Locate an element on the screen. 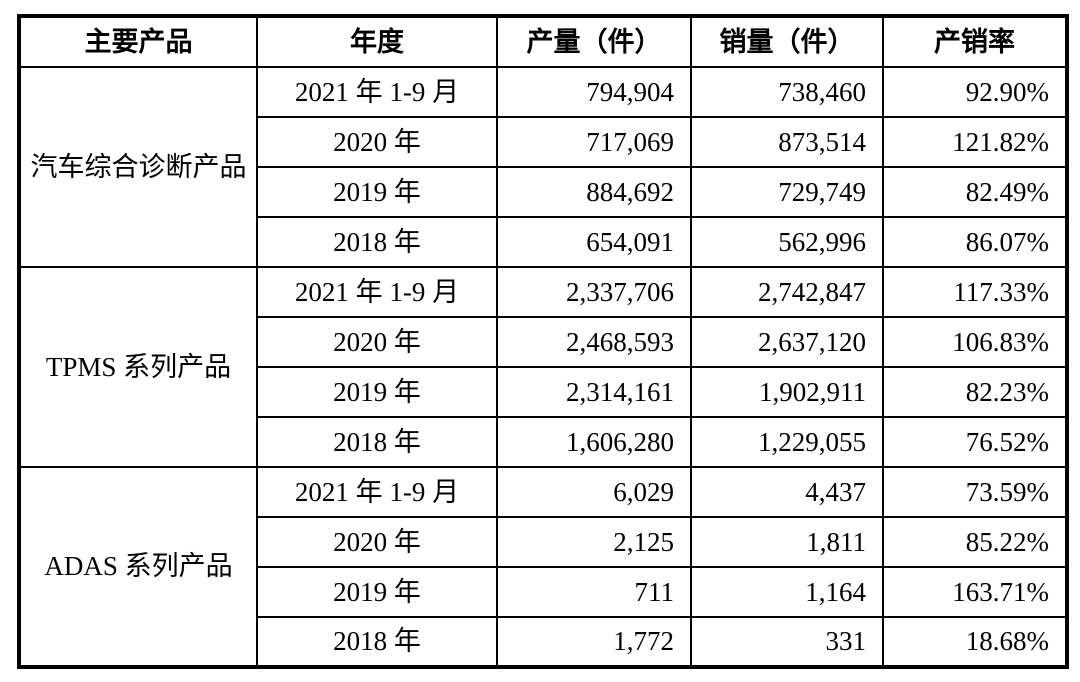  sales-value-cell: 1,164 is located at coordinates (787, 592).